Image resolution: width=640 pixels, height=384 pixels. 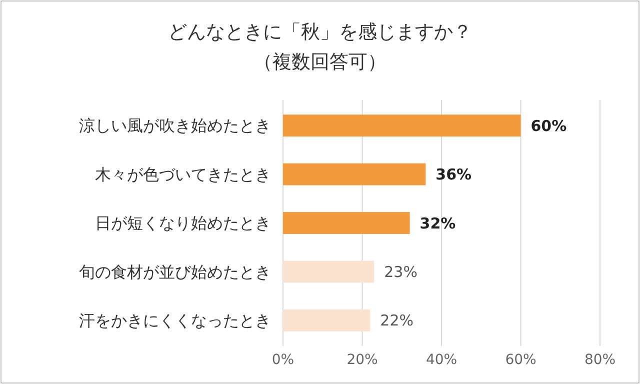 I want to click on x-tick-label: 60%, so click(x=520, y=360).